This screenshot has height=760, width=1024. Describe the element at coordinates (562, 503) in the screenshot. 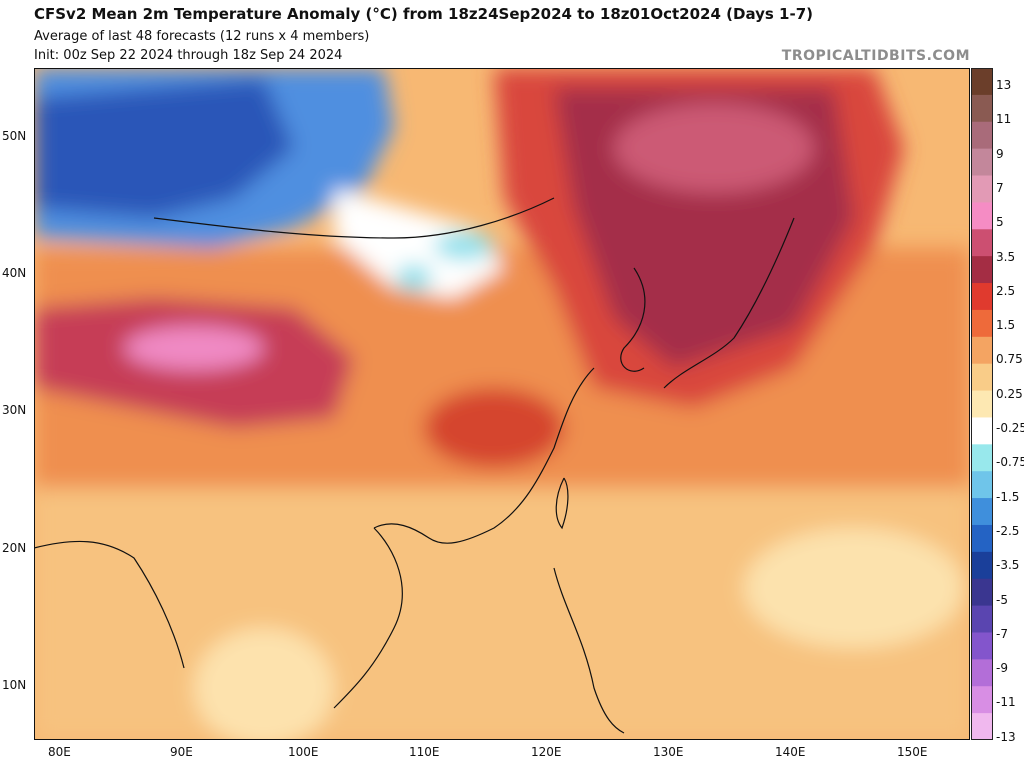

I see `coastline-taiwan` at that location.